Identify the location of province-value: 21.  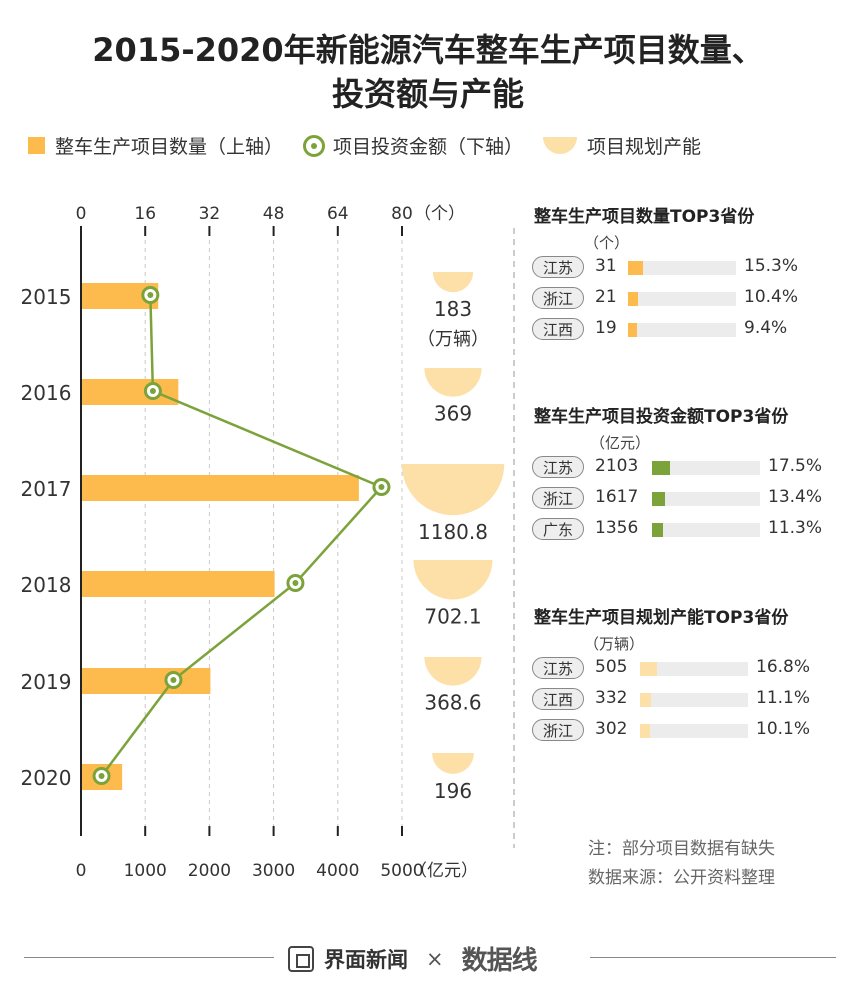
(606, 297).